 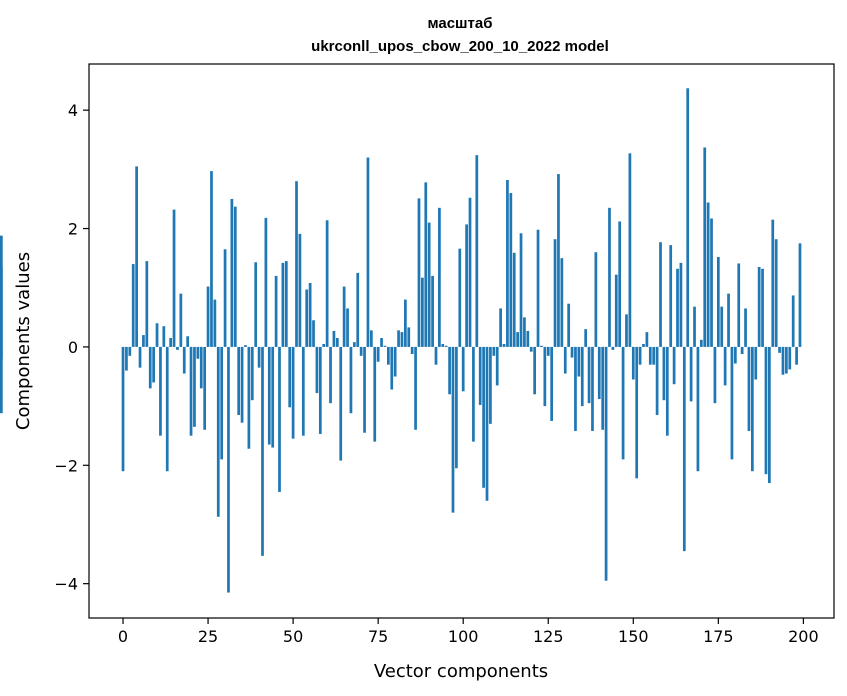 What do you see at coordinates (208, 636) in the screenshot?
I see `x-tick-label: 25` at bounding box center [208, 636].